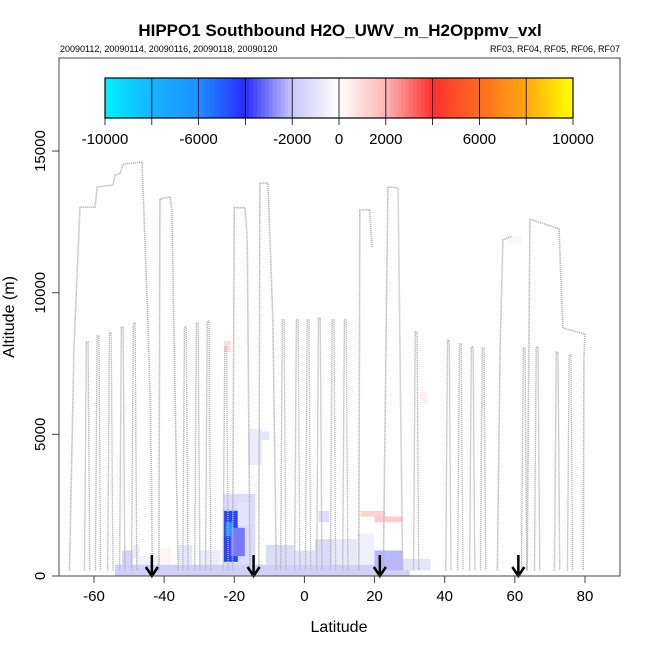 This screenshot has width=650, height=655. What do you see at coordinates (444, 596) in the screenshot?
I see `x-tick-label: 40` at bounding box center [444, 596].